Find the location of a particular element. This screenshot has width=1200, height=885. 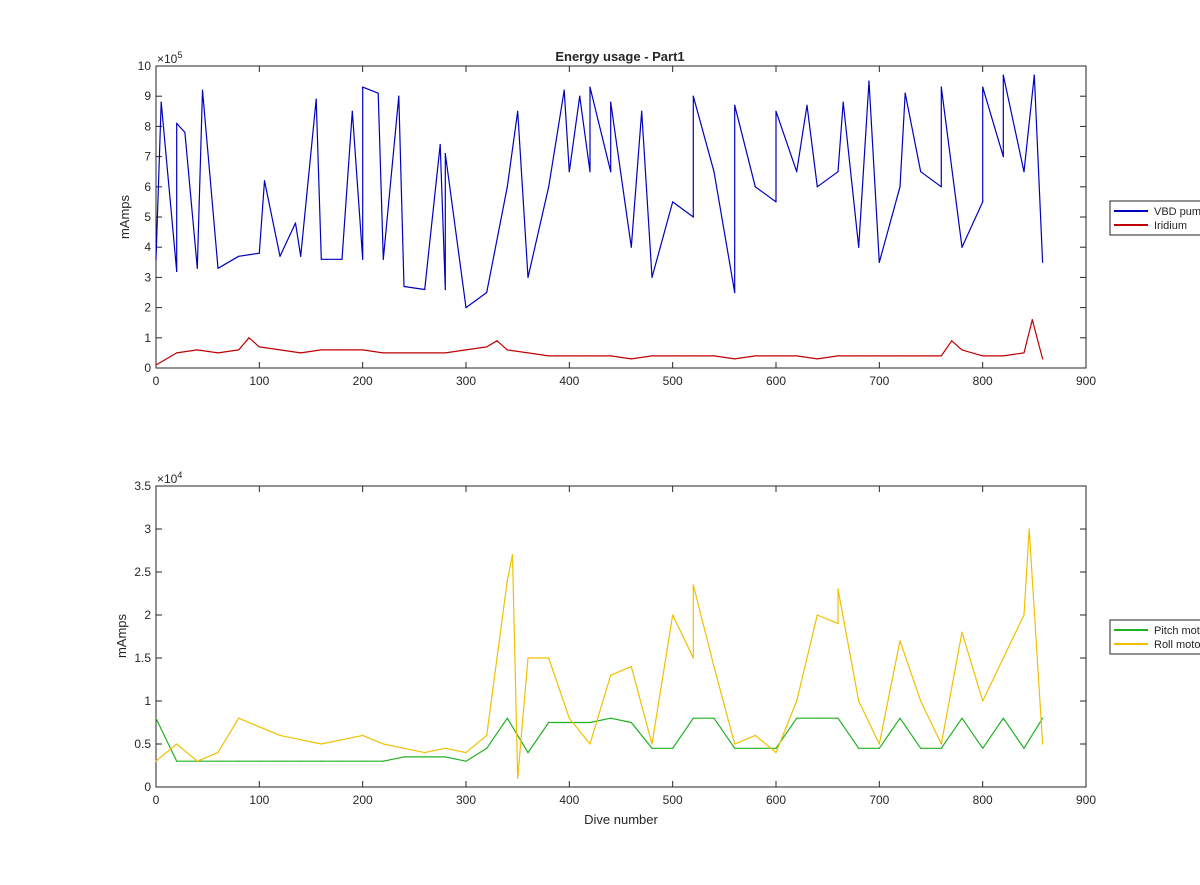

bottom-x-tick-label: 600 is located at coordinates (776, 800).